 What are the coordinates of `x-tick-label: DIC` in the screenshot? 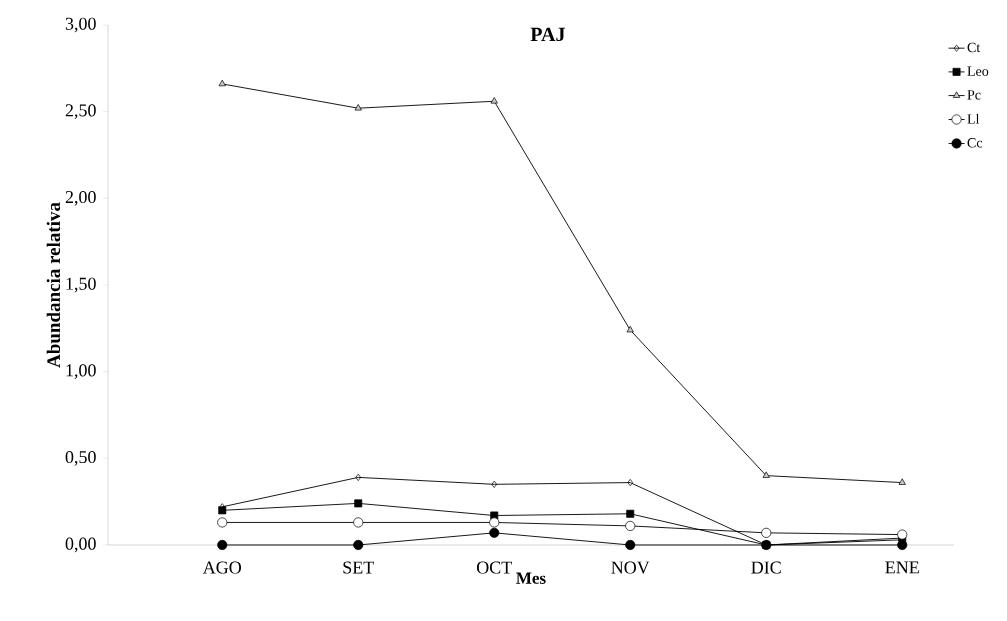 It's located at (766, 567).